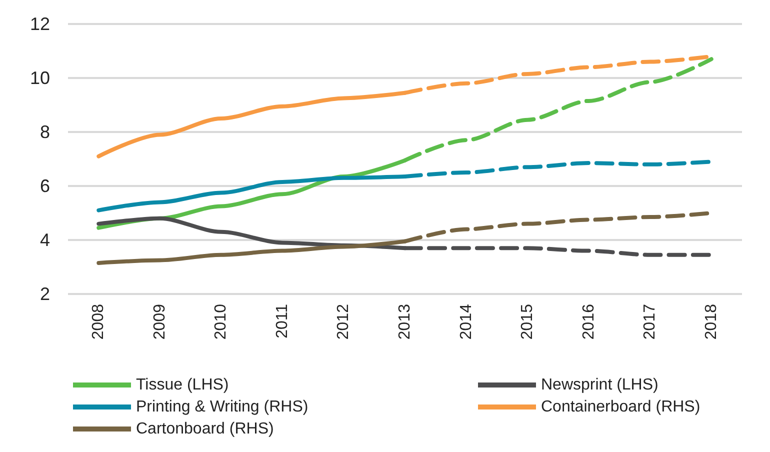 The image size is (770, 452). Describe the element at coordinates (343, 322) in the screenshot. I see `x-tick-label: 2012` at that location.